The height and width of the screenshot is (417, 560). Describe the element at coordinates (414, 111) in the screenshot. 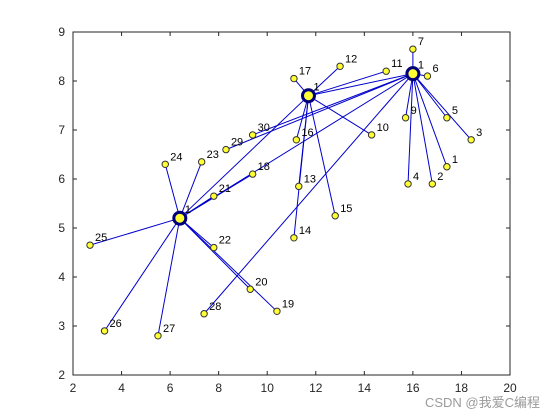

I see `node-label: 9` at that location.